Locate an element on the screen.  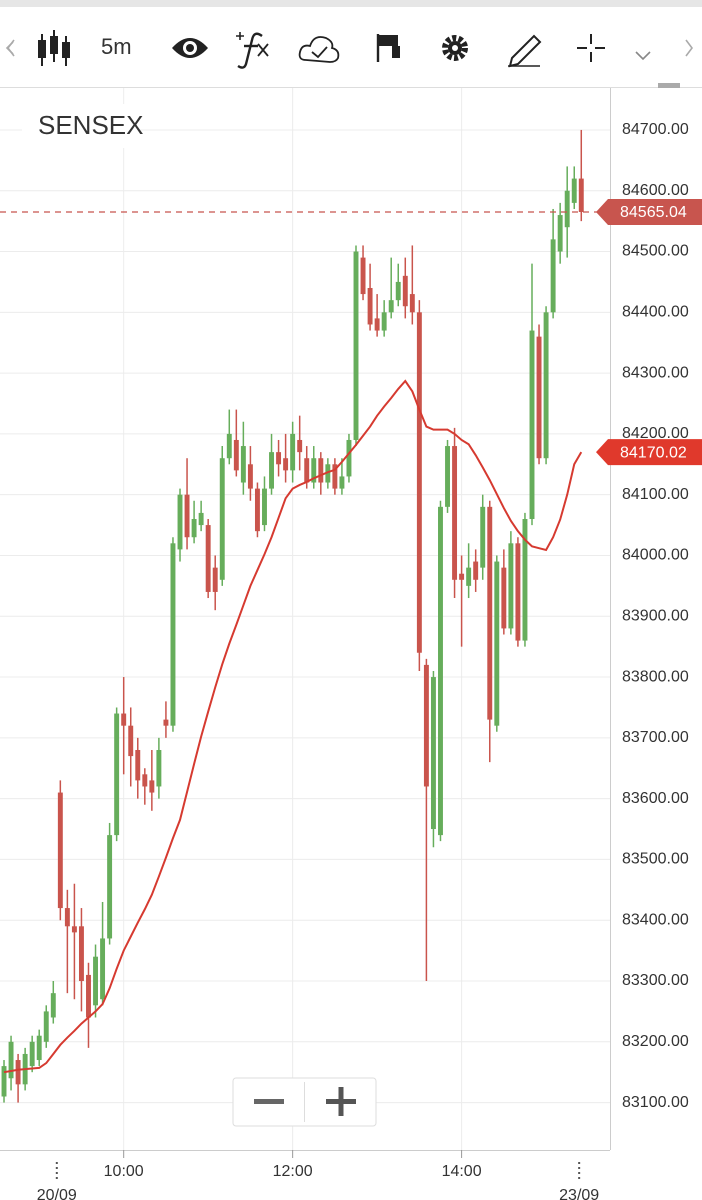
top-bar is located at coordinates (351, 3).